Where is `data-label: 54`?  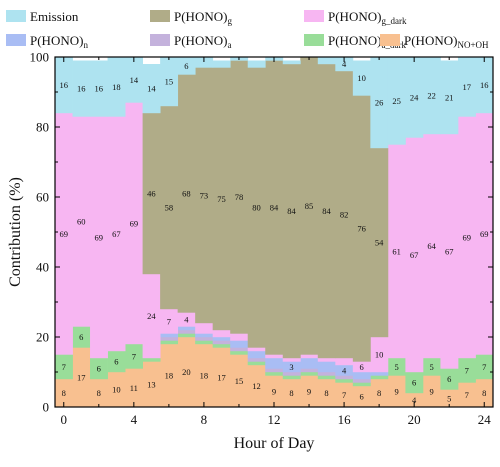 data-label: 54 is located at coordinates (379, 243).